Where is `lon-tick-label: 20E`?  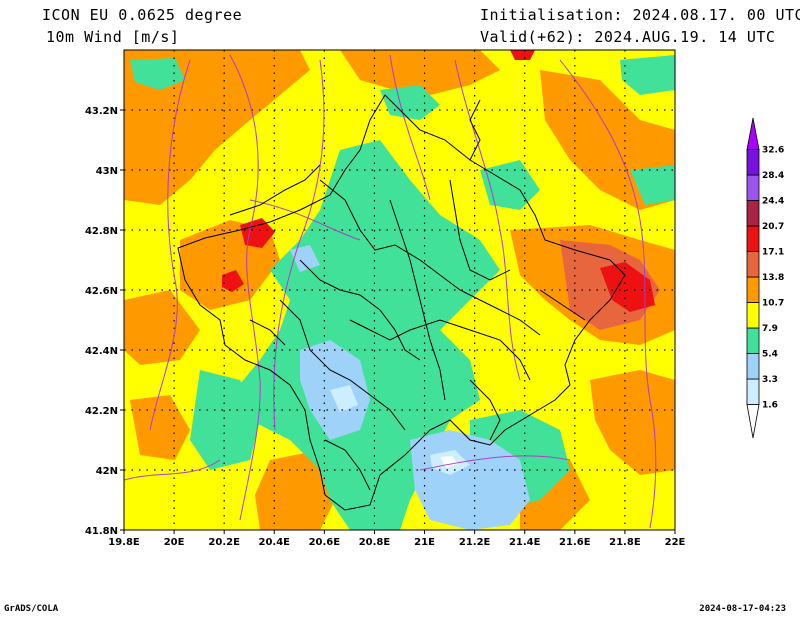
lon-tick-label: 20E is located at coordinates (174, 542).